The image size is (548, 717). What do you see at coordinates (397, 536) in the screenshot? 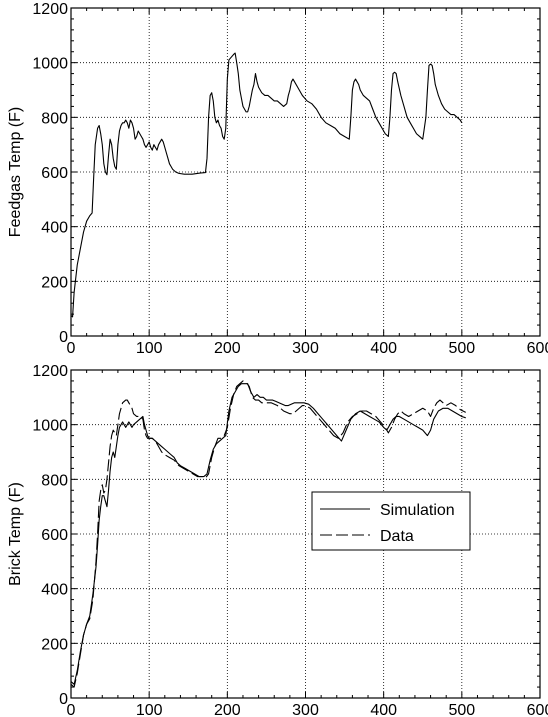
I see `legend-label: Data` at bounding box center [397, 536].